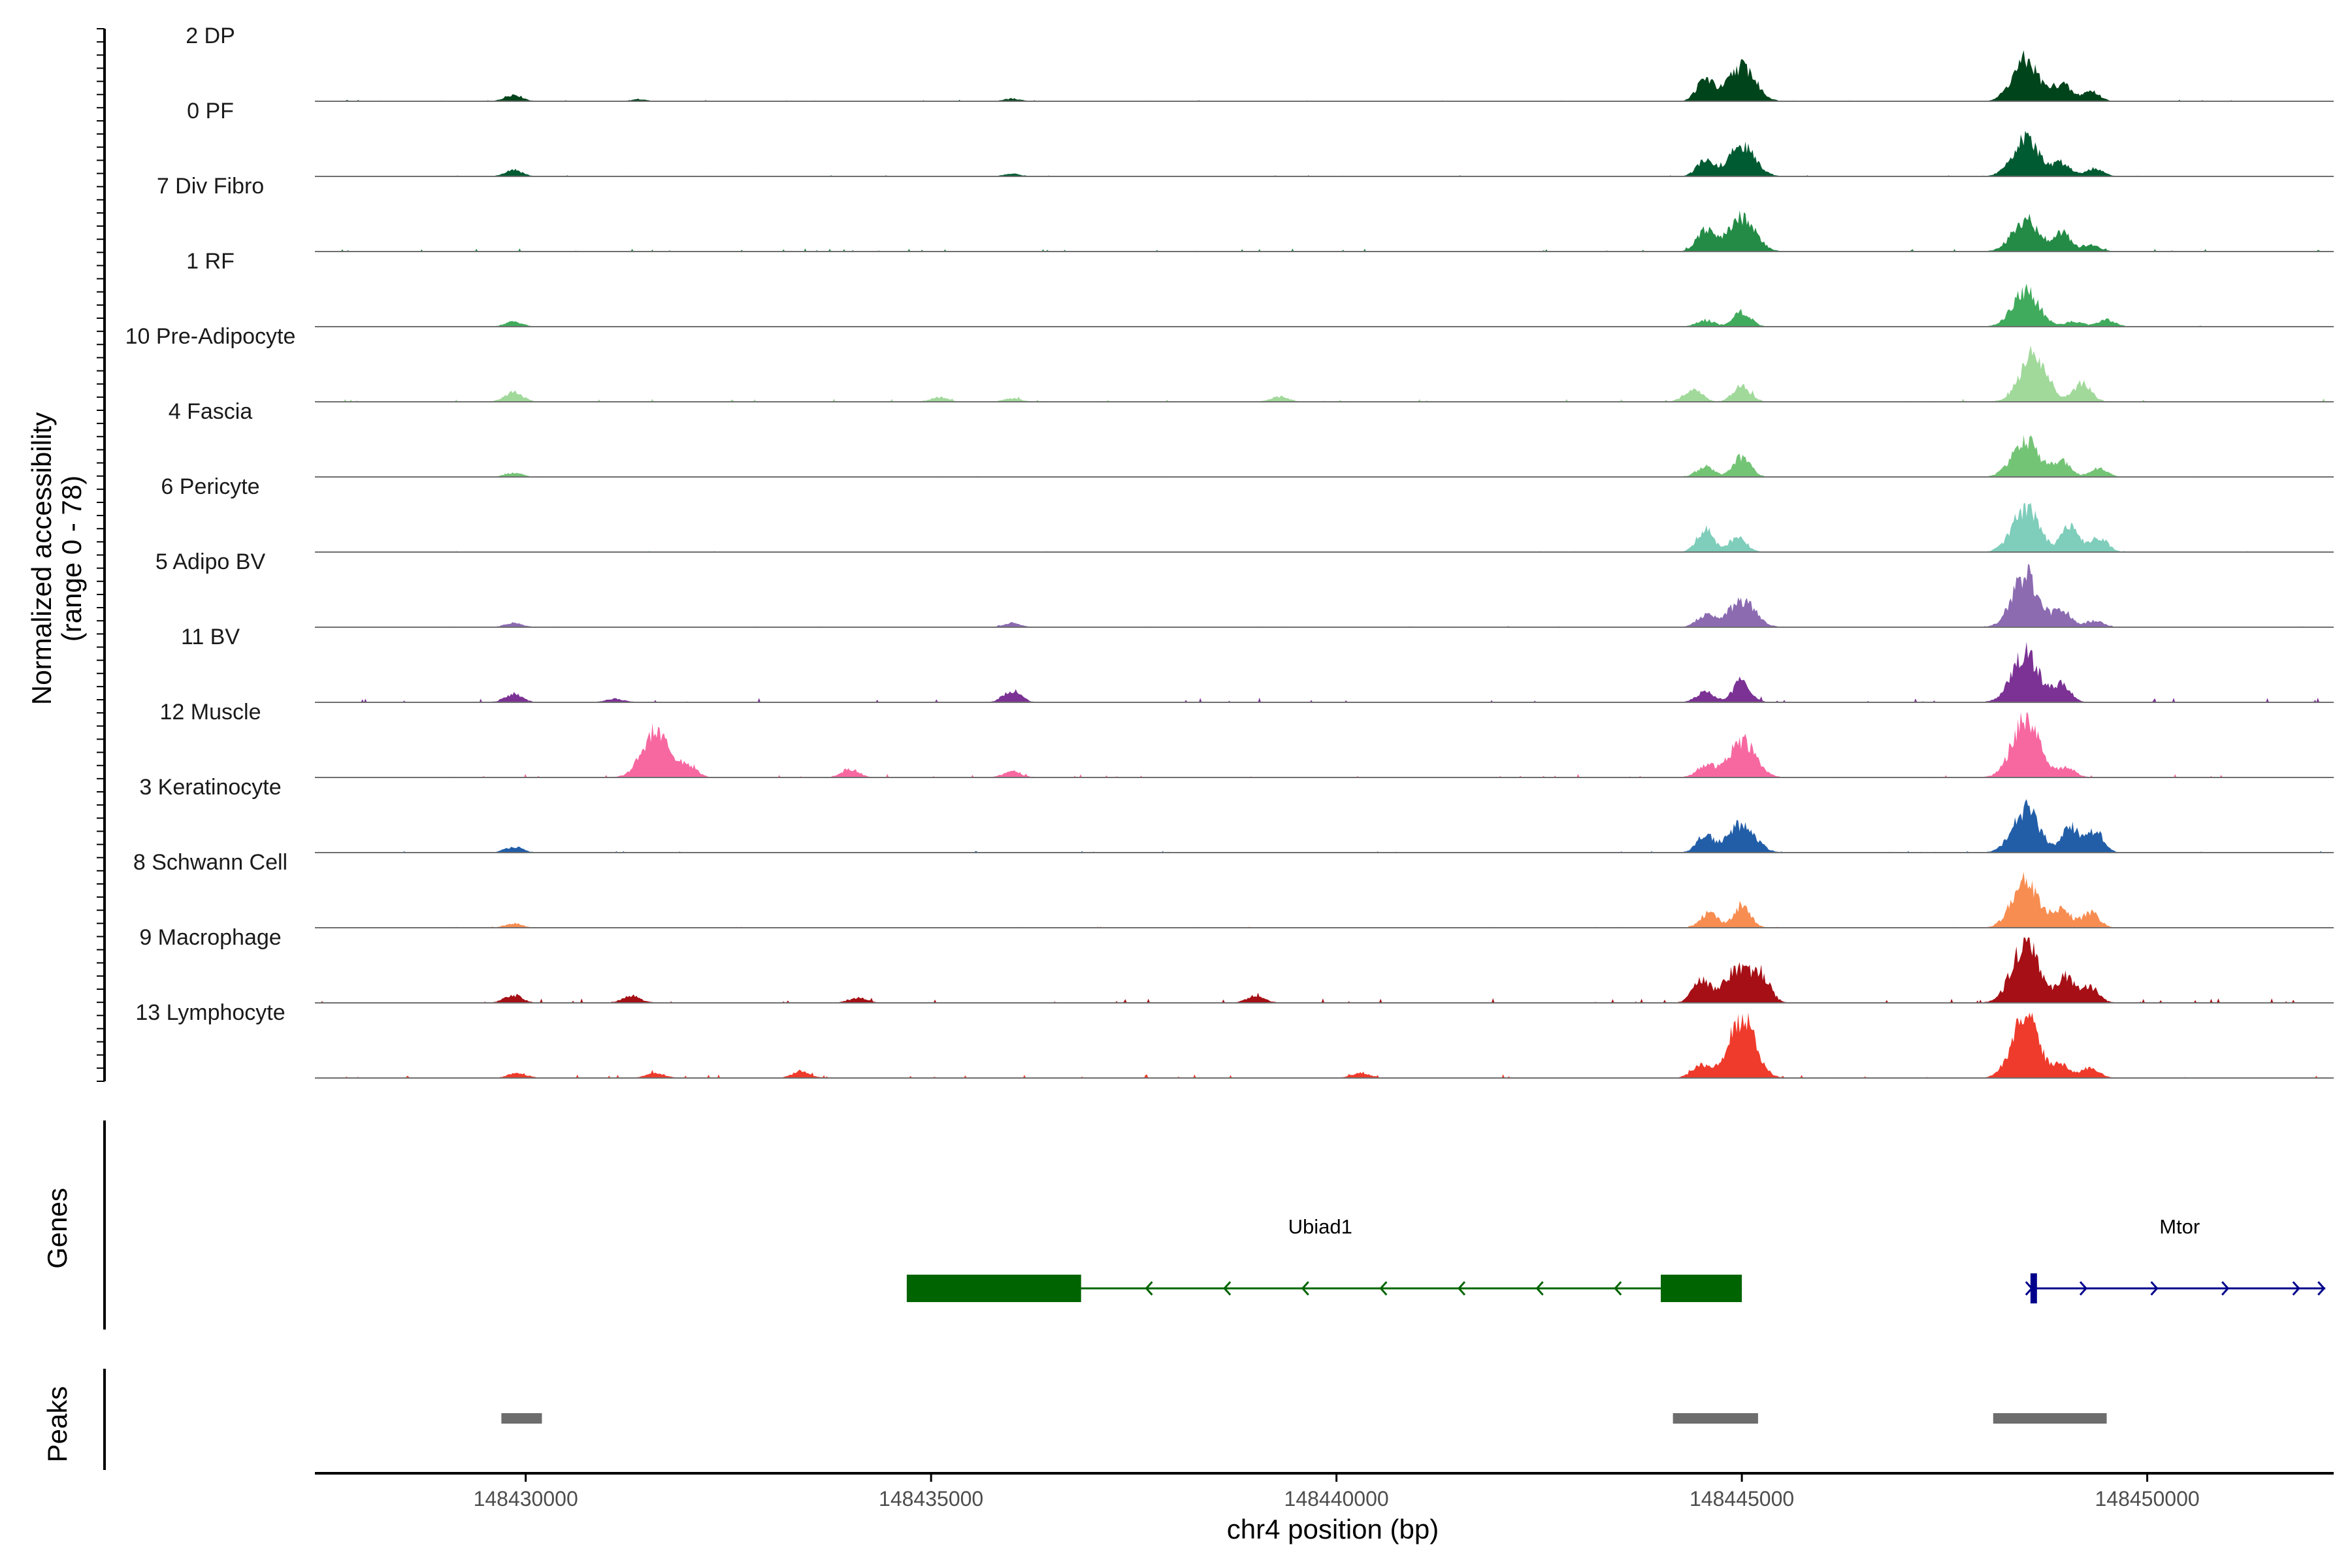 This screenshot has height=1568, width=2352. Describe the element at coordinates (1336, 1499) in the screenshot. I see `x-tick-label: 148440000` at that location.